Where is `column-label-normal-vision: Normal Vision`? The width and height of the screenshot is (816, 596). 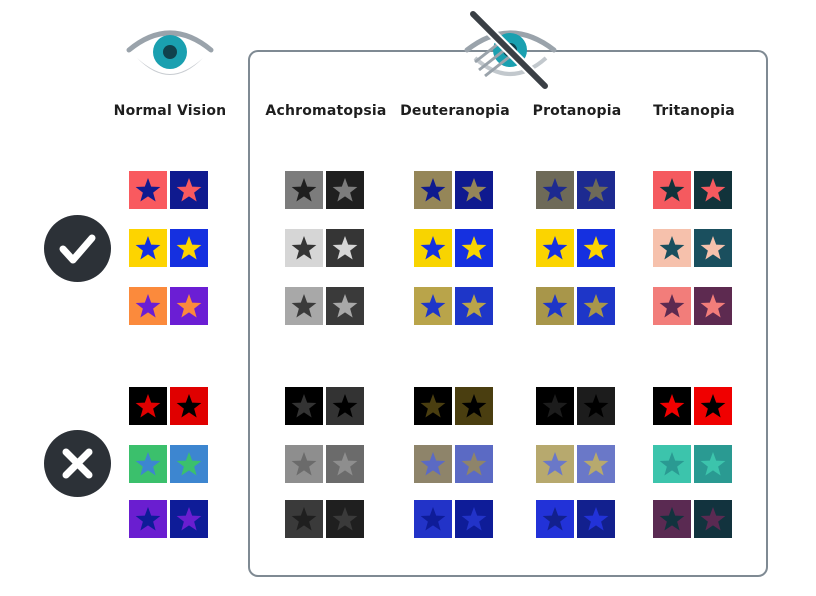 column-label-normal-vision: Normal Vision is located at coordinates (170, 111).